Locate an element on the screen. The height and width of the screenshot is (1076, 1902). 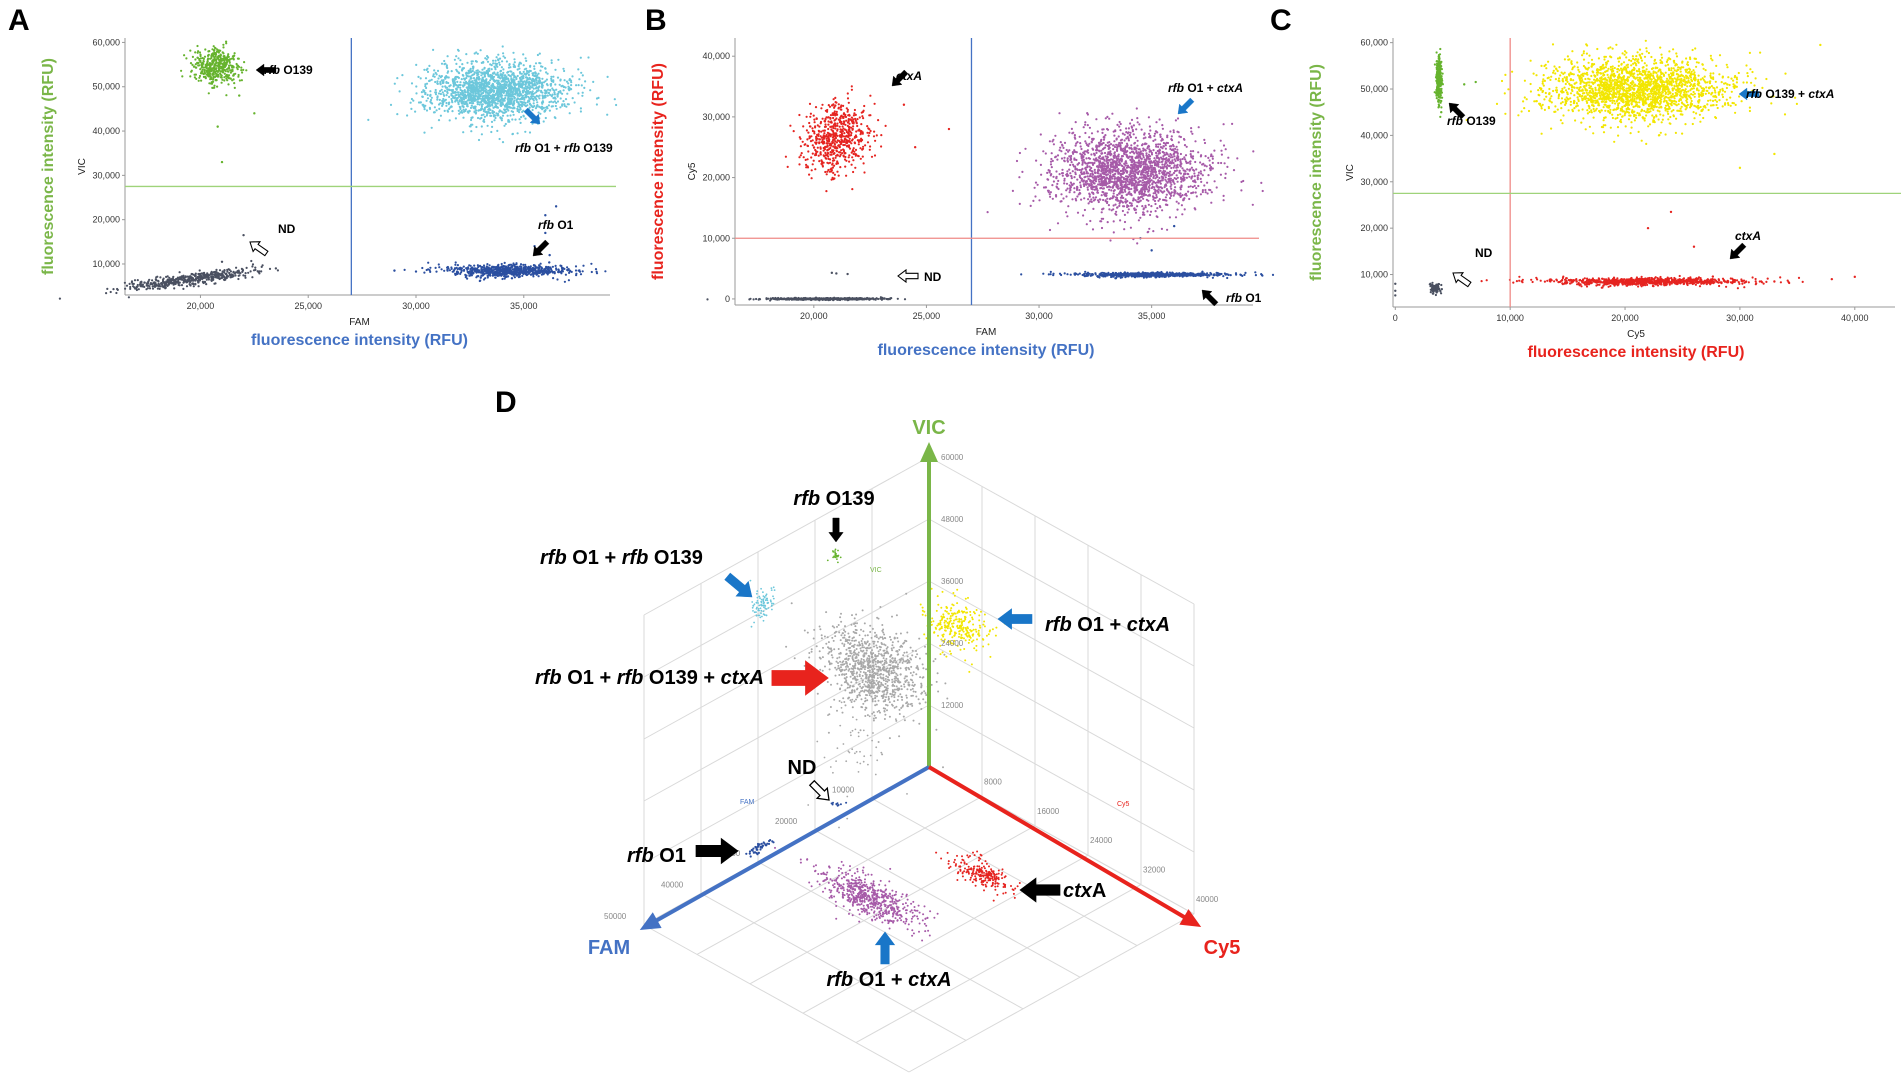
y-tick-label: 40,000 is located at coordinates (106, 131).